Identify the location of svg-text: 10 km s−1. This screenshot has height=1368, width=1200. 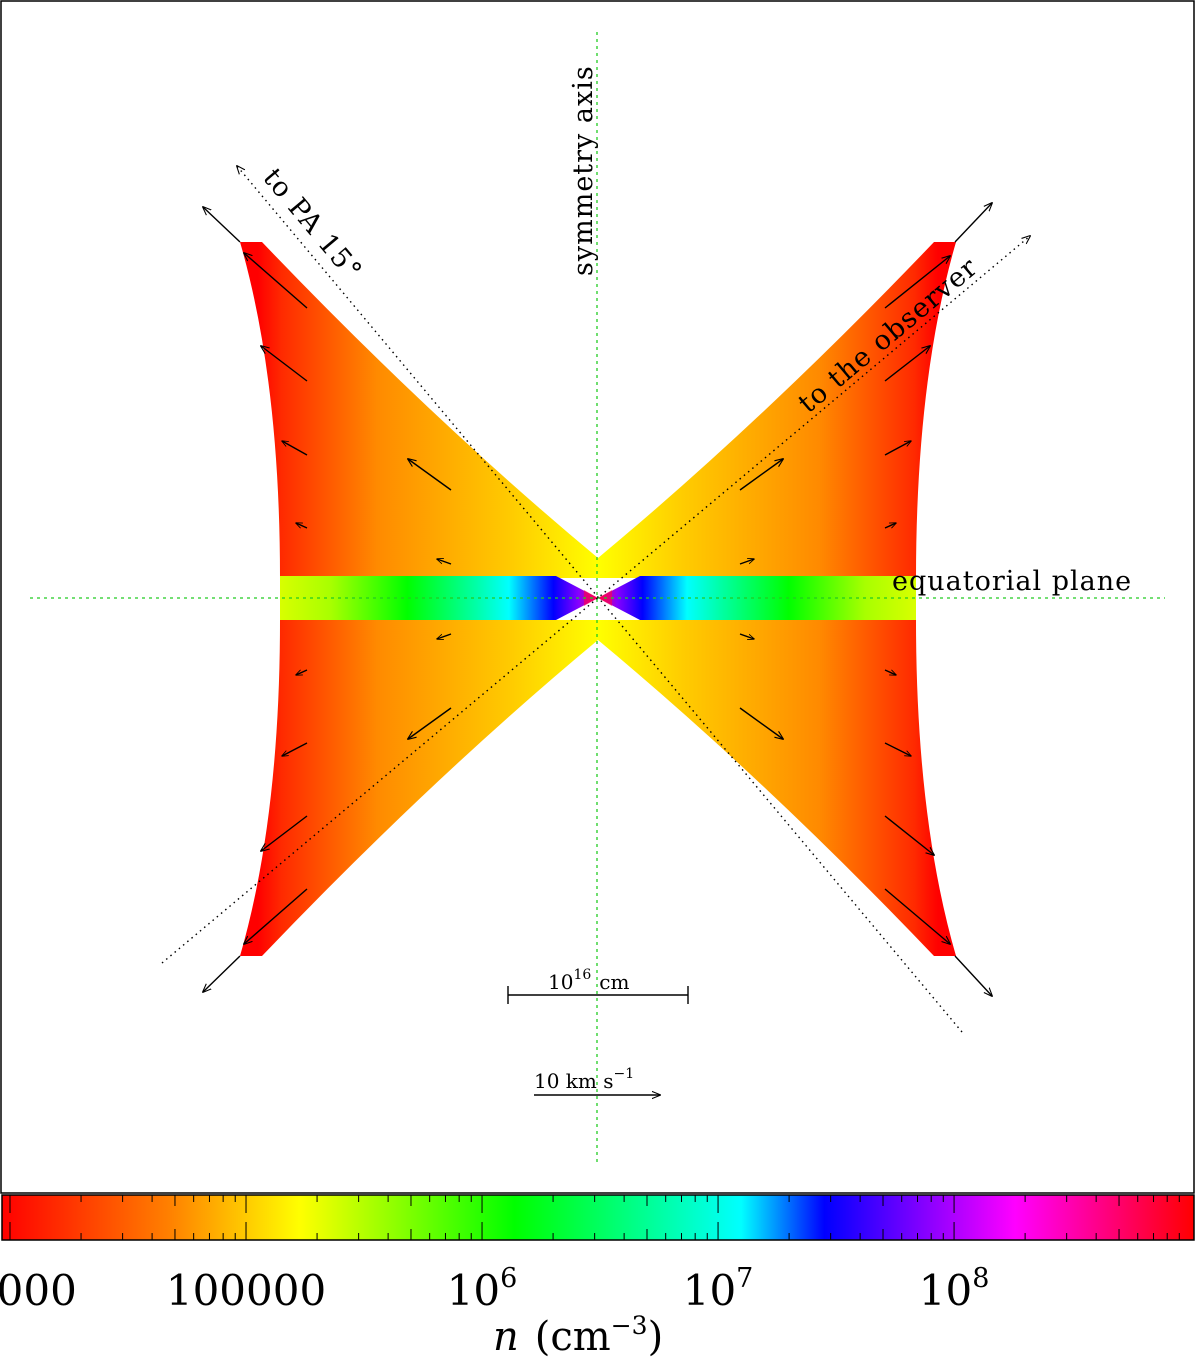
(584, 1079).